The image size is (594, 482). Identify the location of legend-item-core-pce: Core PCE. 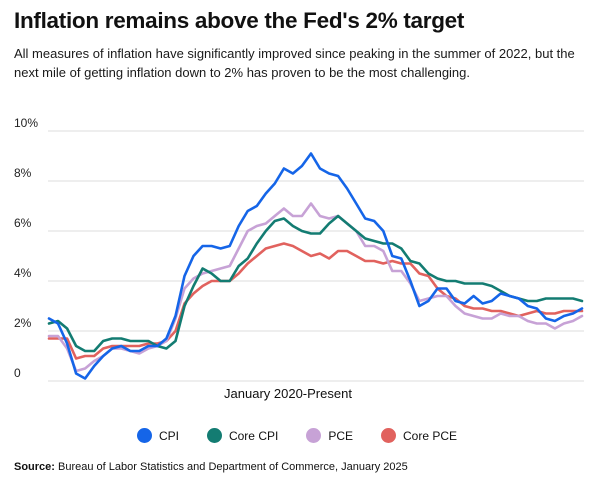
(419, 435).